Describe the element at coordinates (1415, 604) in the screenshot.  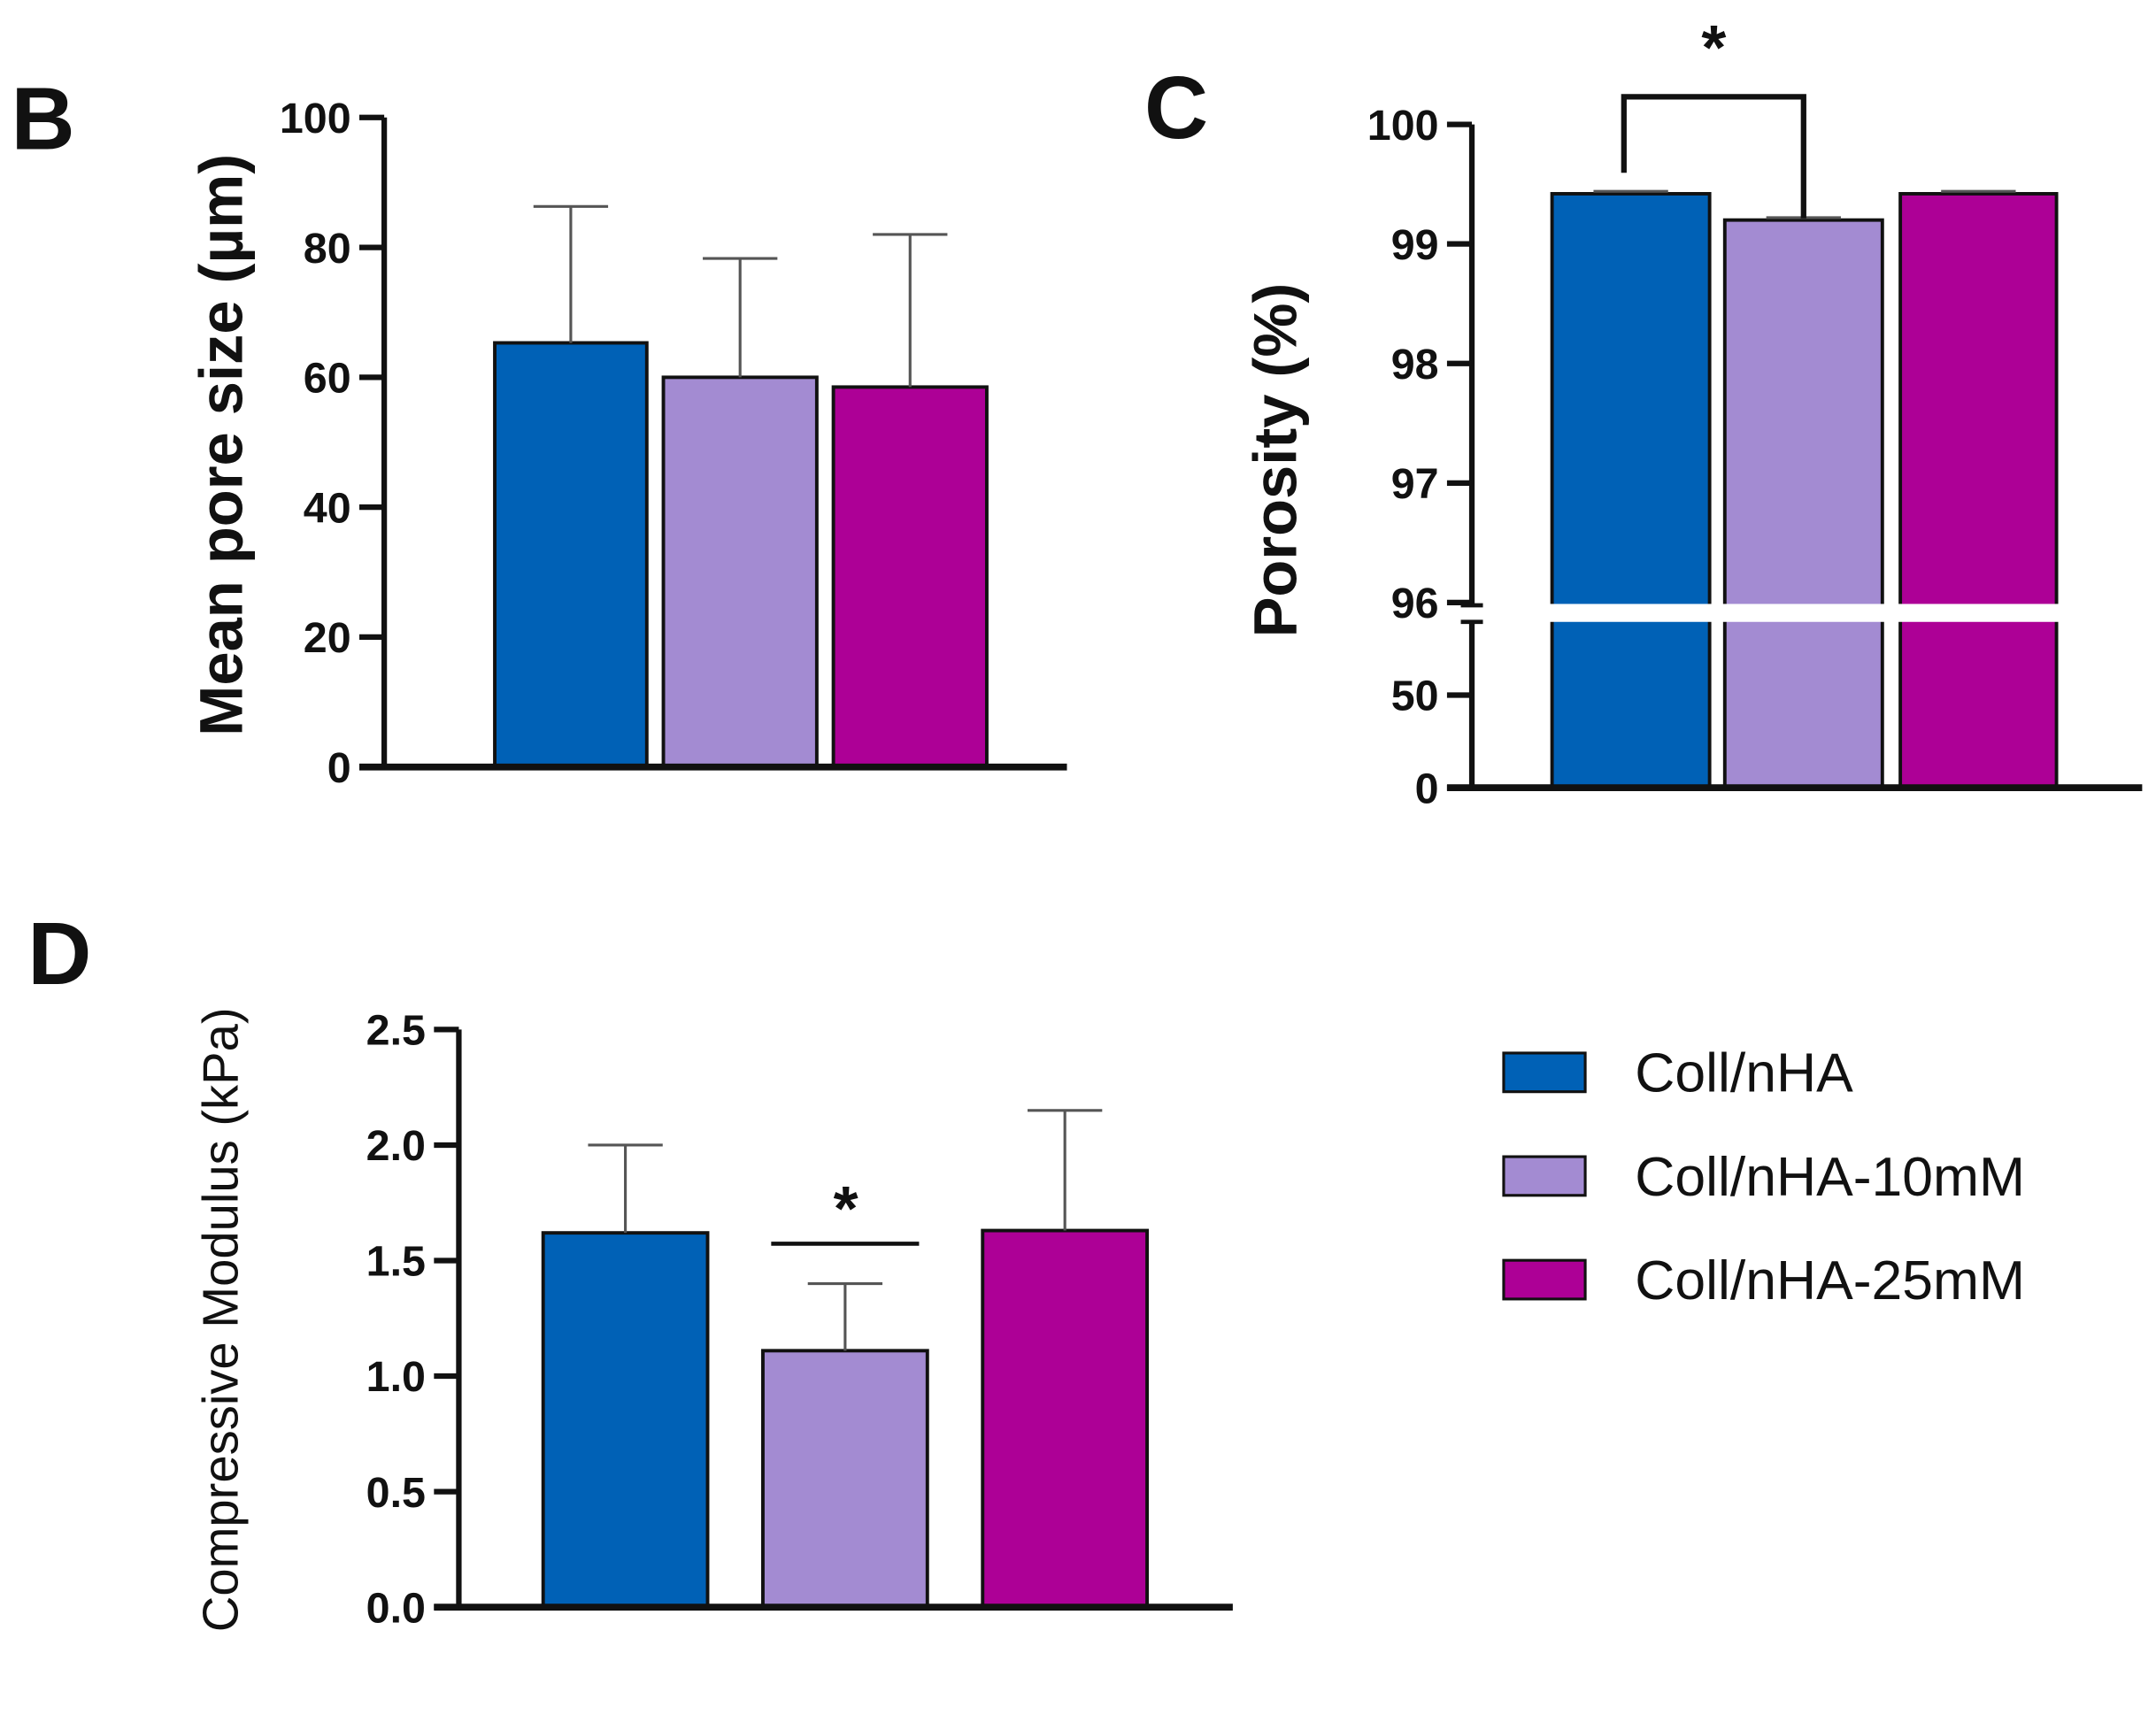
I see `y-tick-label: 96` at that location.